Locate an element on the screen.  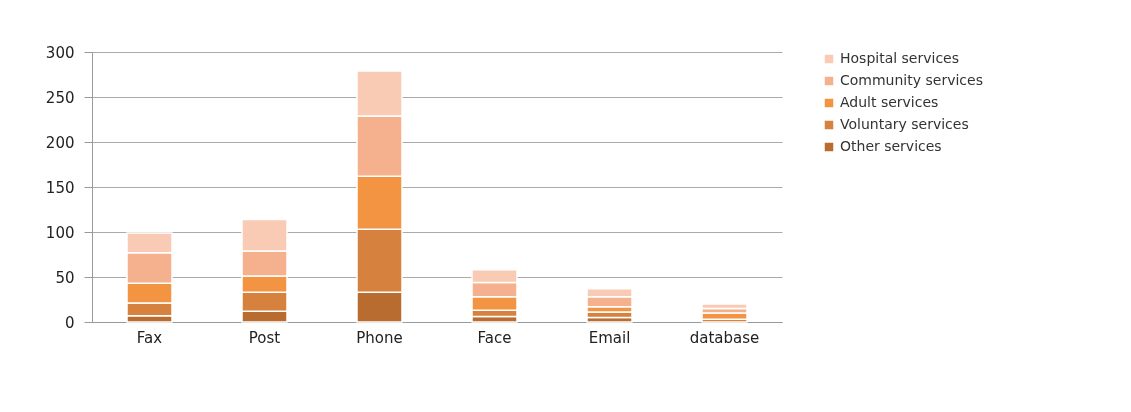
y-tick-label: 300 is located at coordinates (60, 52).